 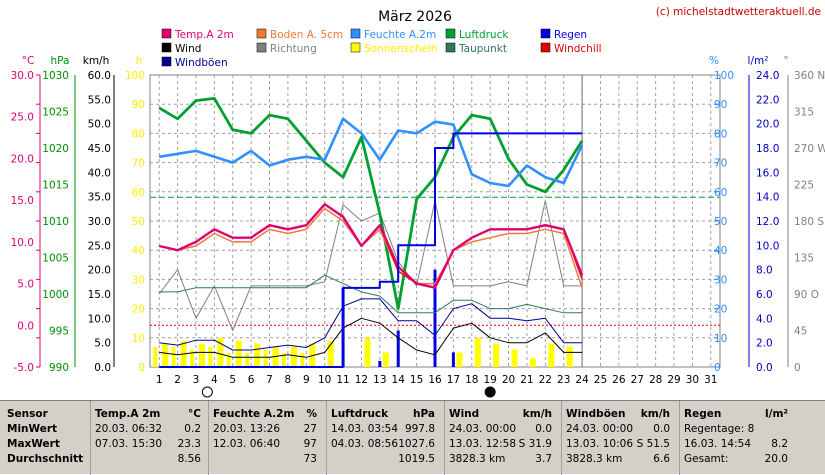 I want to click on axis-tick-label: 8.0, so click(x=764, y=271).